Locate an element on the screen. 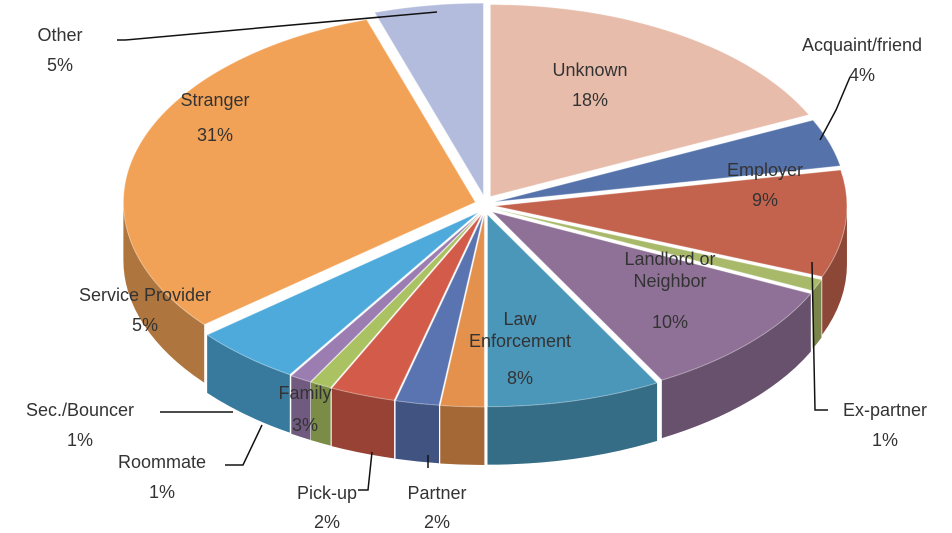  category-label: Employer is located at coordinates (765, 170).